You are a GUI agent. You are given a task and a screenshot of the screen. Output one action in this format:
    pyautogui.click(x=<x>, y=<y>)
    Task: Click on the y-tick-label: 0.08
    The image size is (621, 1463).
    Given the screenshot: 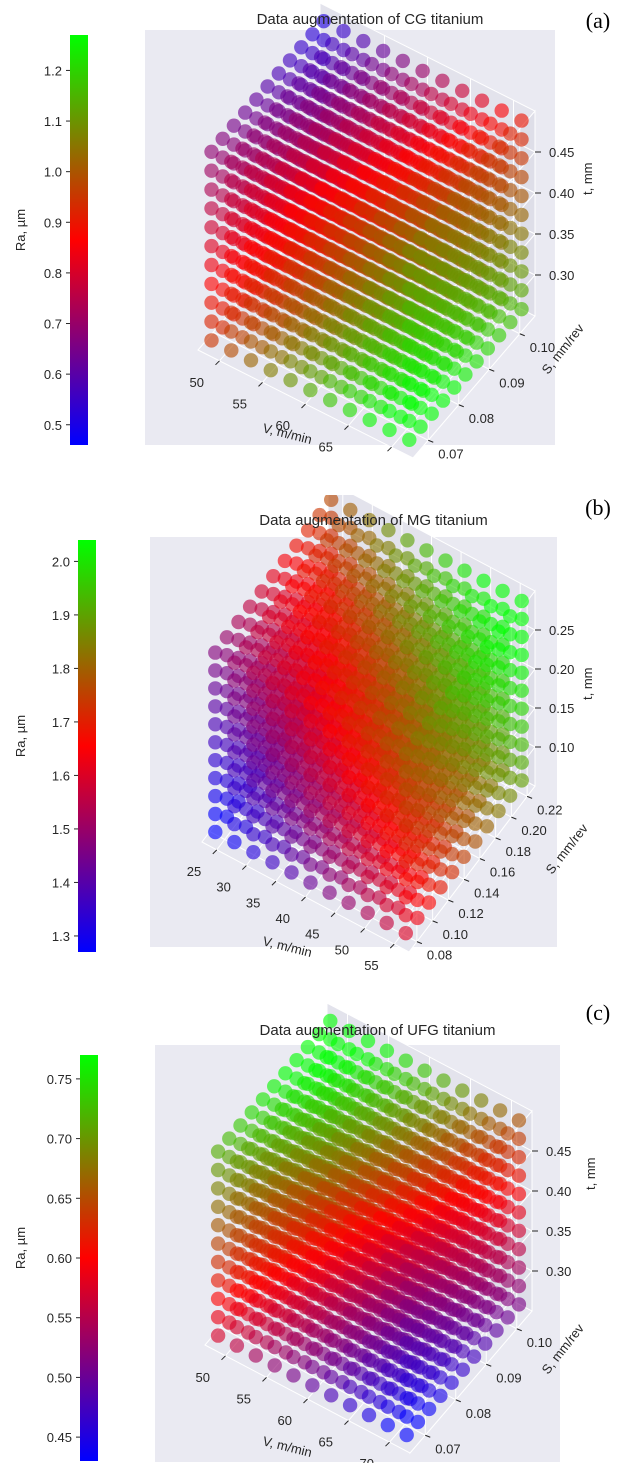 What is the action you would take?
    pyautogui.click(x=439, y=955)
    